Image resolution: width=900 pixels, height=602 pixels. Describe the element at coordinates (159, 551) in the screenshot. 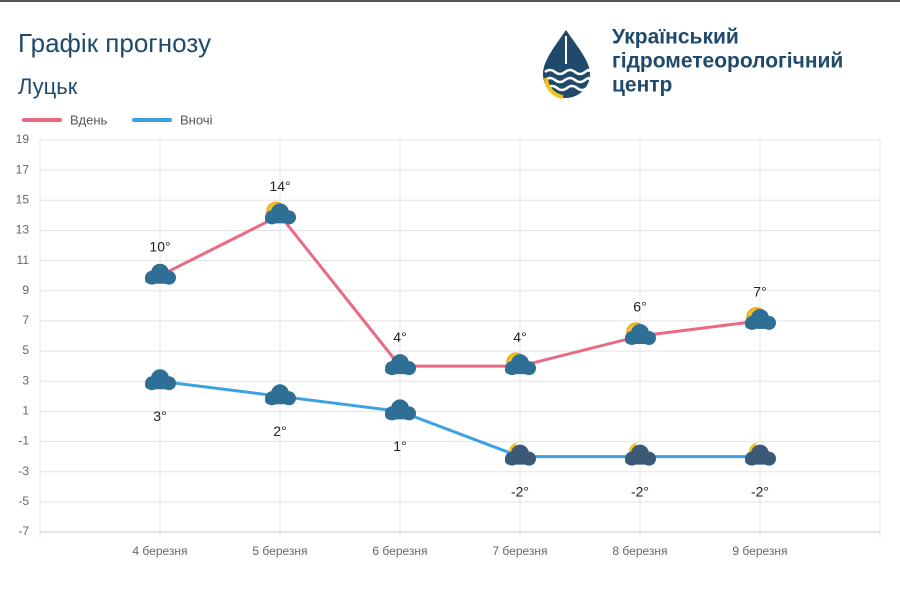

I see `x-tick-label: 4 березня` at that location.